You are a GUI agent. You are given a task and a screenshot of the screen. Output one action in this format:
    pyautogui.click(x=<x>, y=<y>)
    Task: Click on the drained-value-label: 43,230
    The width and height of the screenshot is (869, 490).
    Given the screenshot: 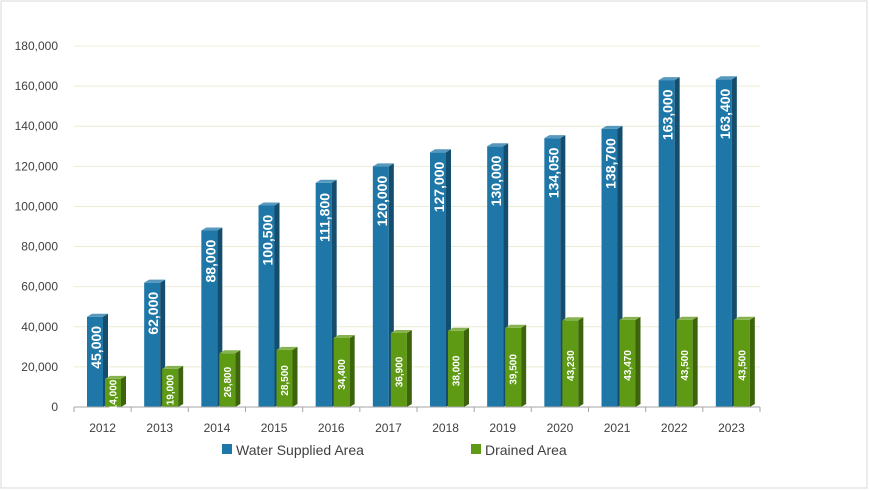 What is the action you would take?
    pyautogui.click(x=571, y=365)
    